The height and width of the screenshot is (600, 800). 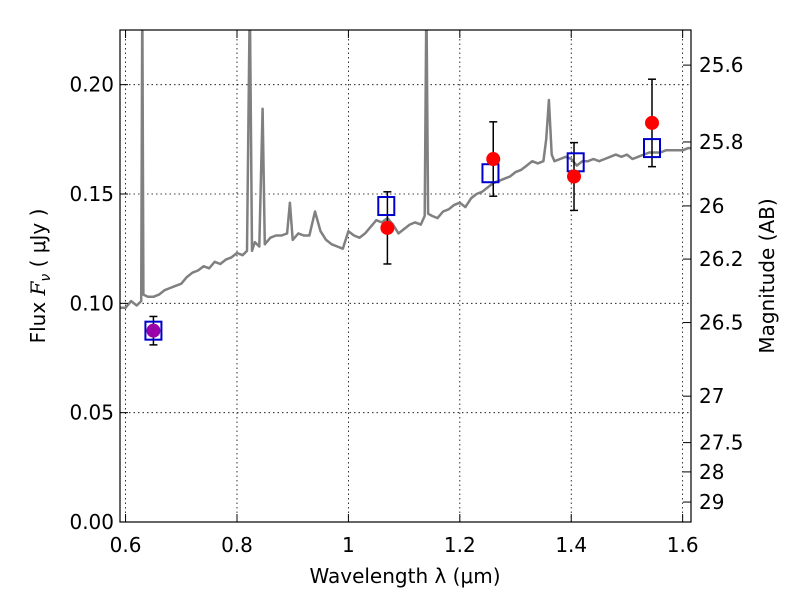 What do you see at coordinates (404, 576) in the screenshot?
I see `x-axis-label: Wavelength λ (μm)` at bounding box center [404, 576].